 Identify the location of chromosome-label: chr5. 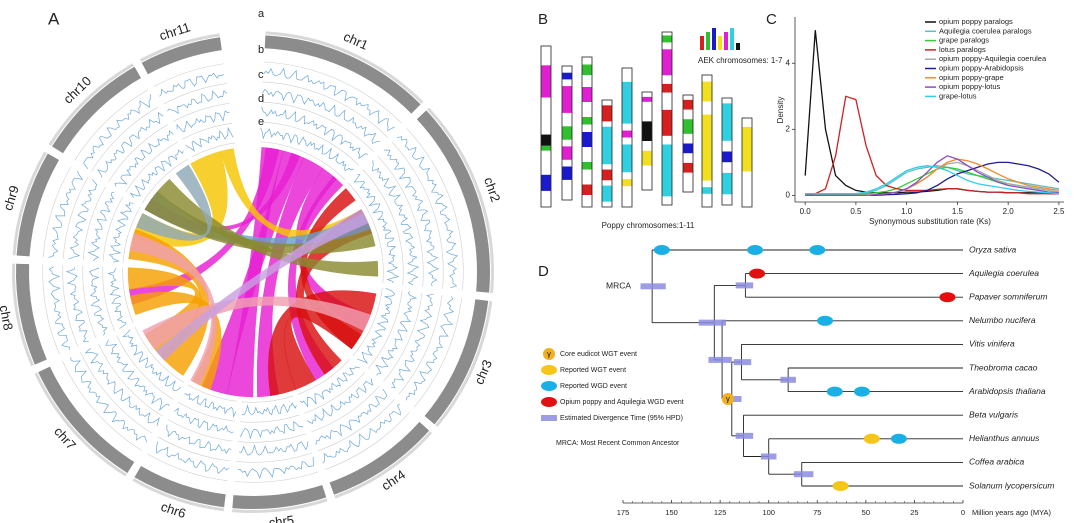
(281, 517).